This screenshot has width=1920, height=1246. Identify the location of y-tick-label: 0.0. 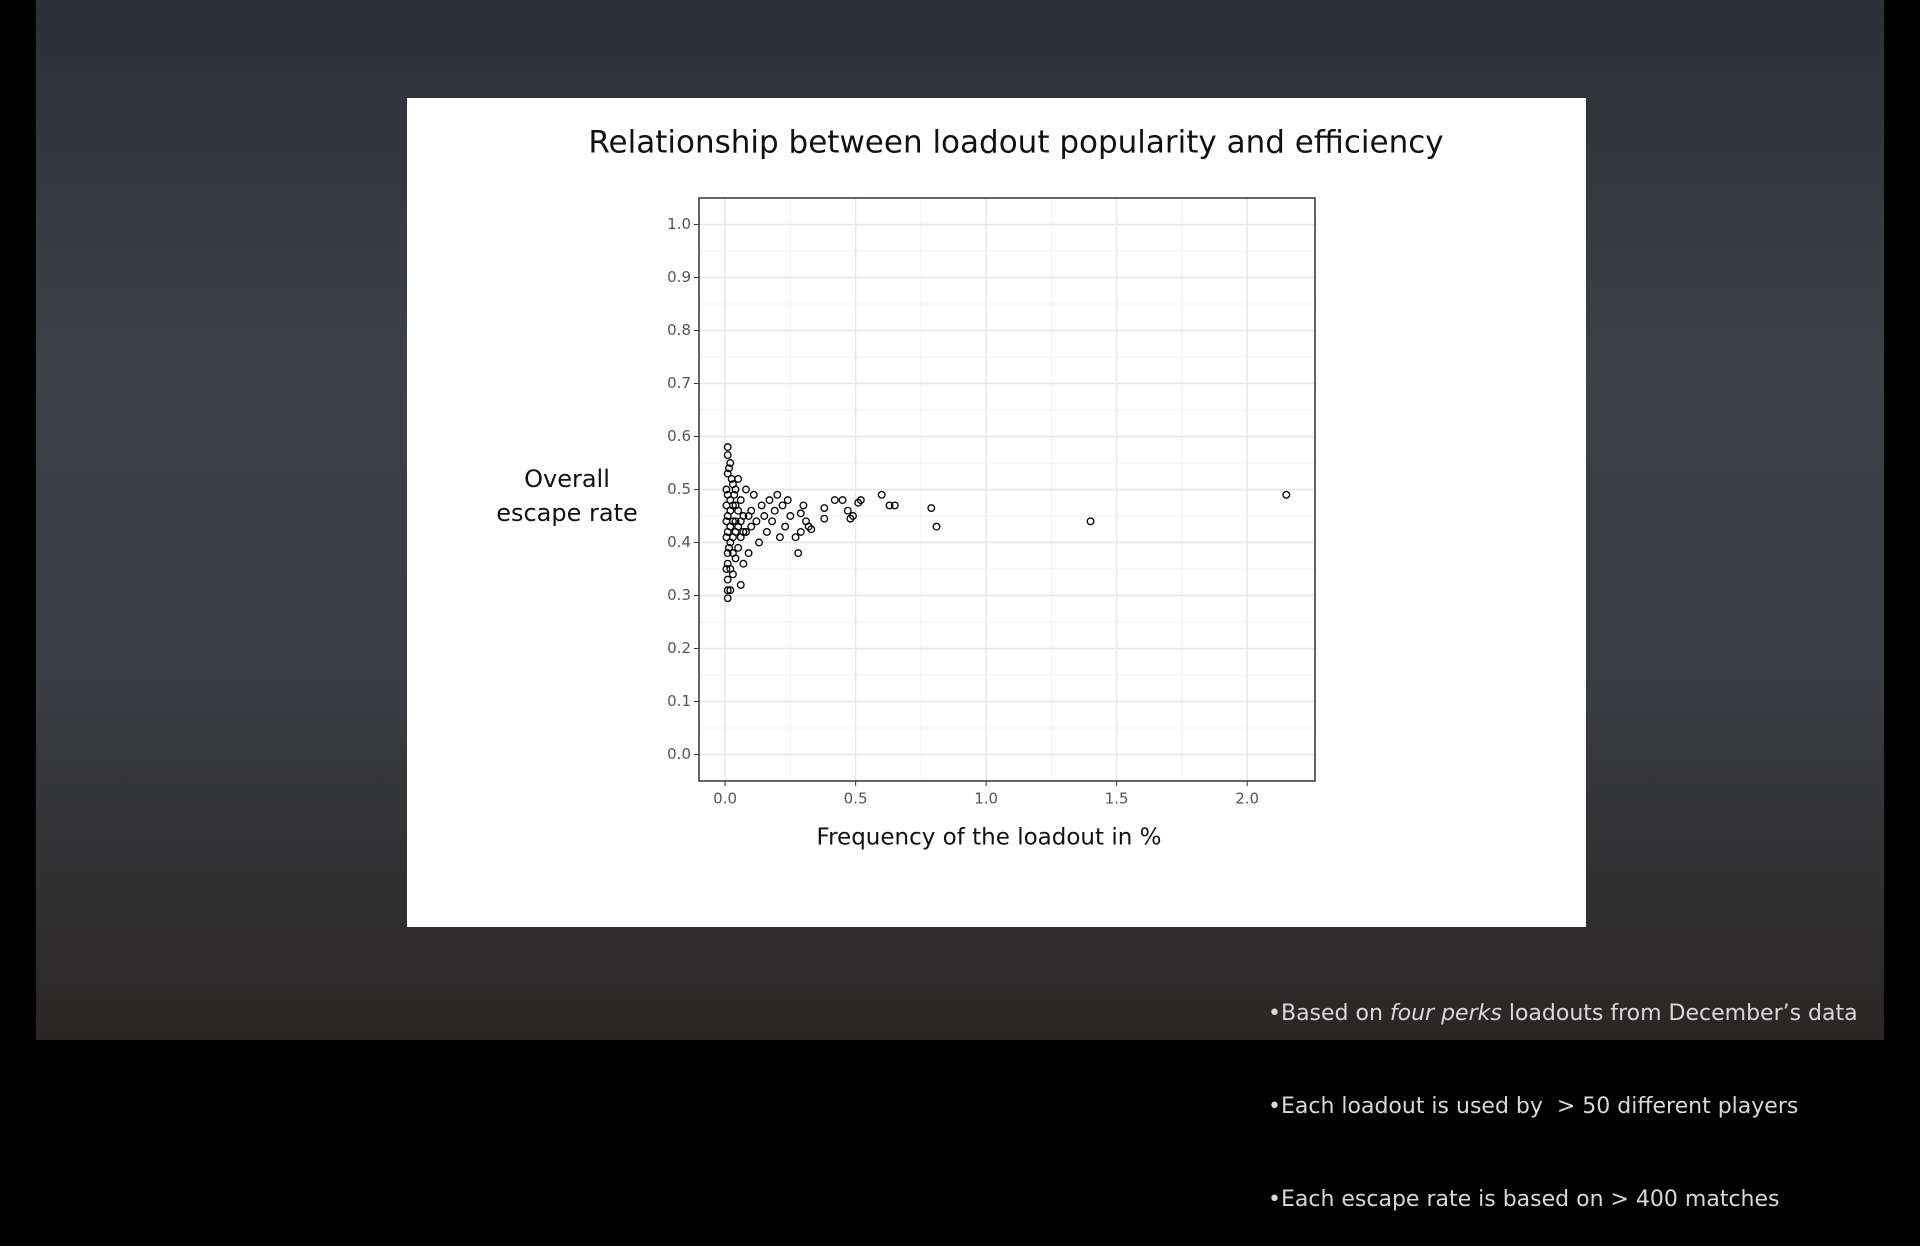
(679, 754).